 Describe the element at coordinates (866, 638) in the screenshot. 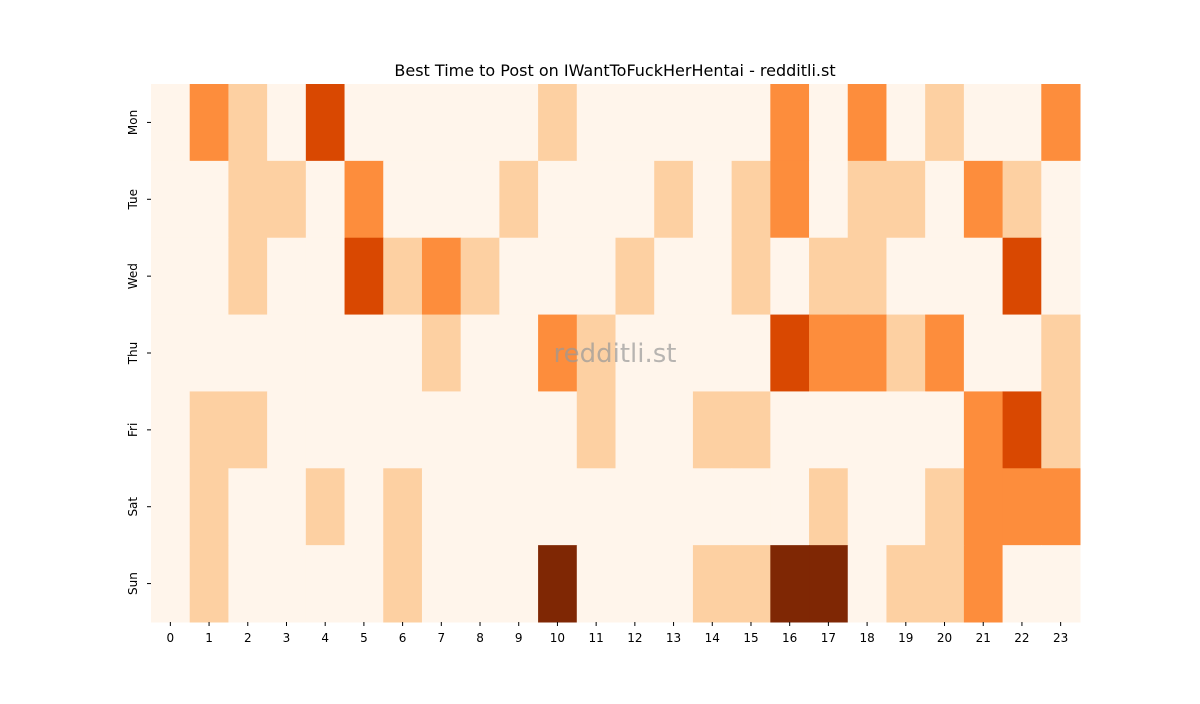

I see `x-tick-label: 18` at that location.